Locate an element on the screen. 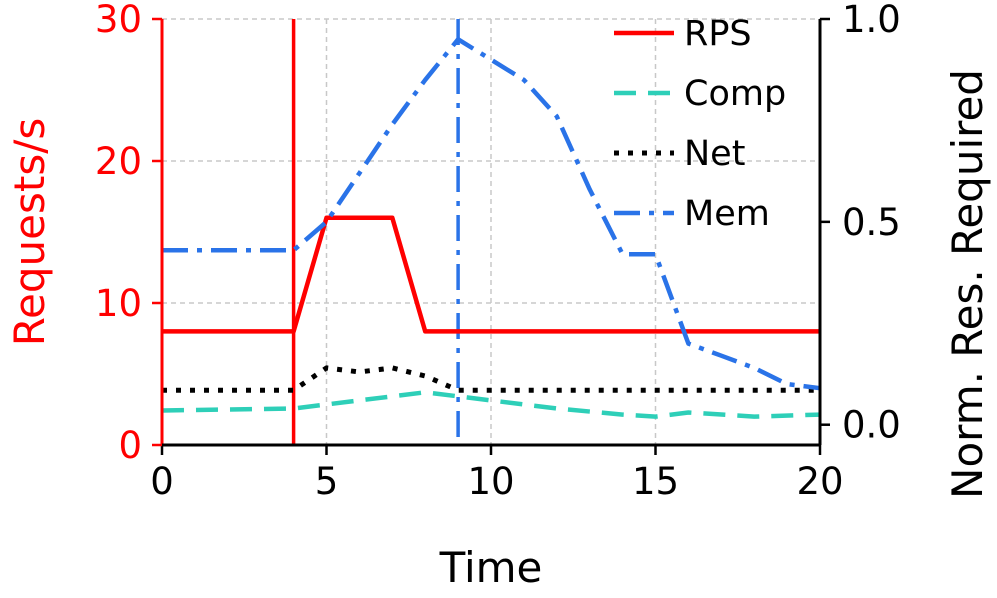 This screenshot has height=598, width=997. y-right-tick-label: 0.5 is located at coordinates (871, 222).